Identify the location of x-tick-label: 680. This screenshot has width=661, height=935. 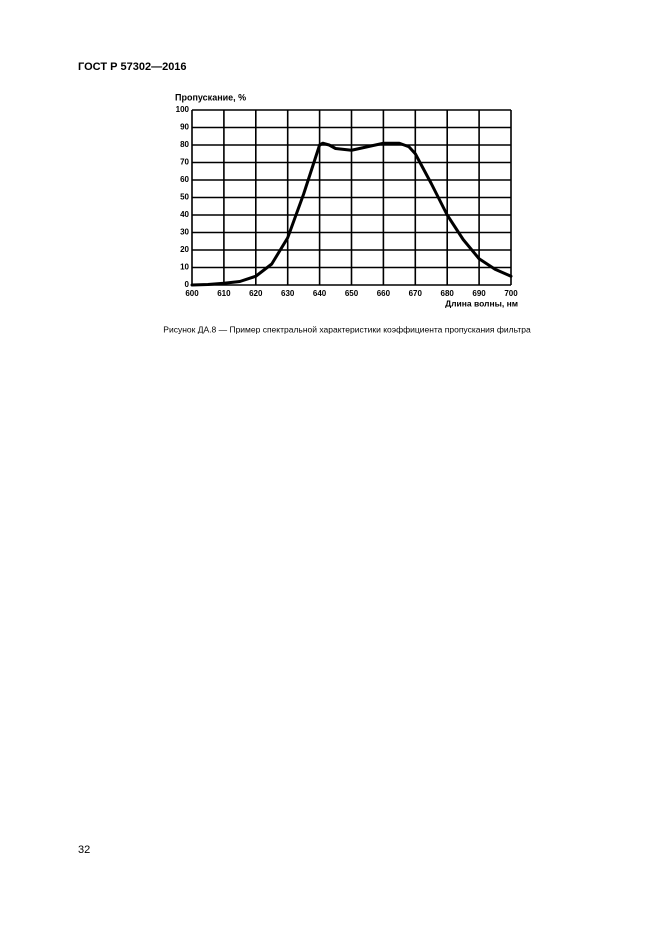
(448, 293).